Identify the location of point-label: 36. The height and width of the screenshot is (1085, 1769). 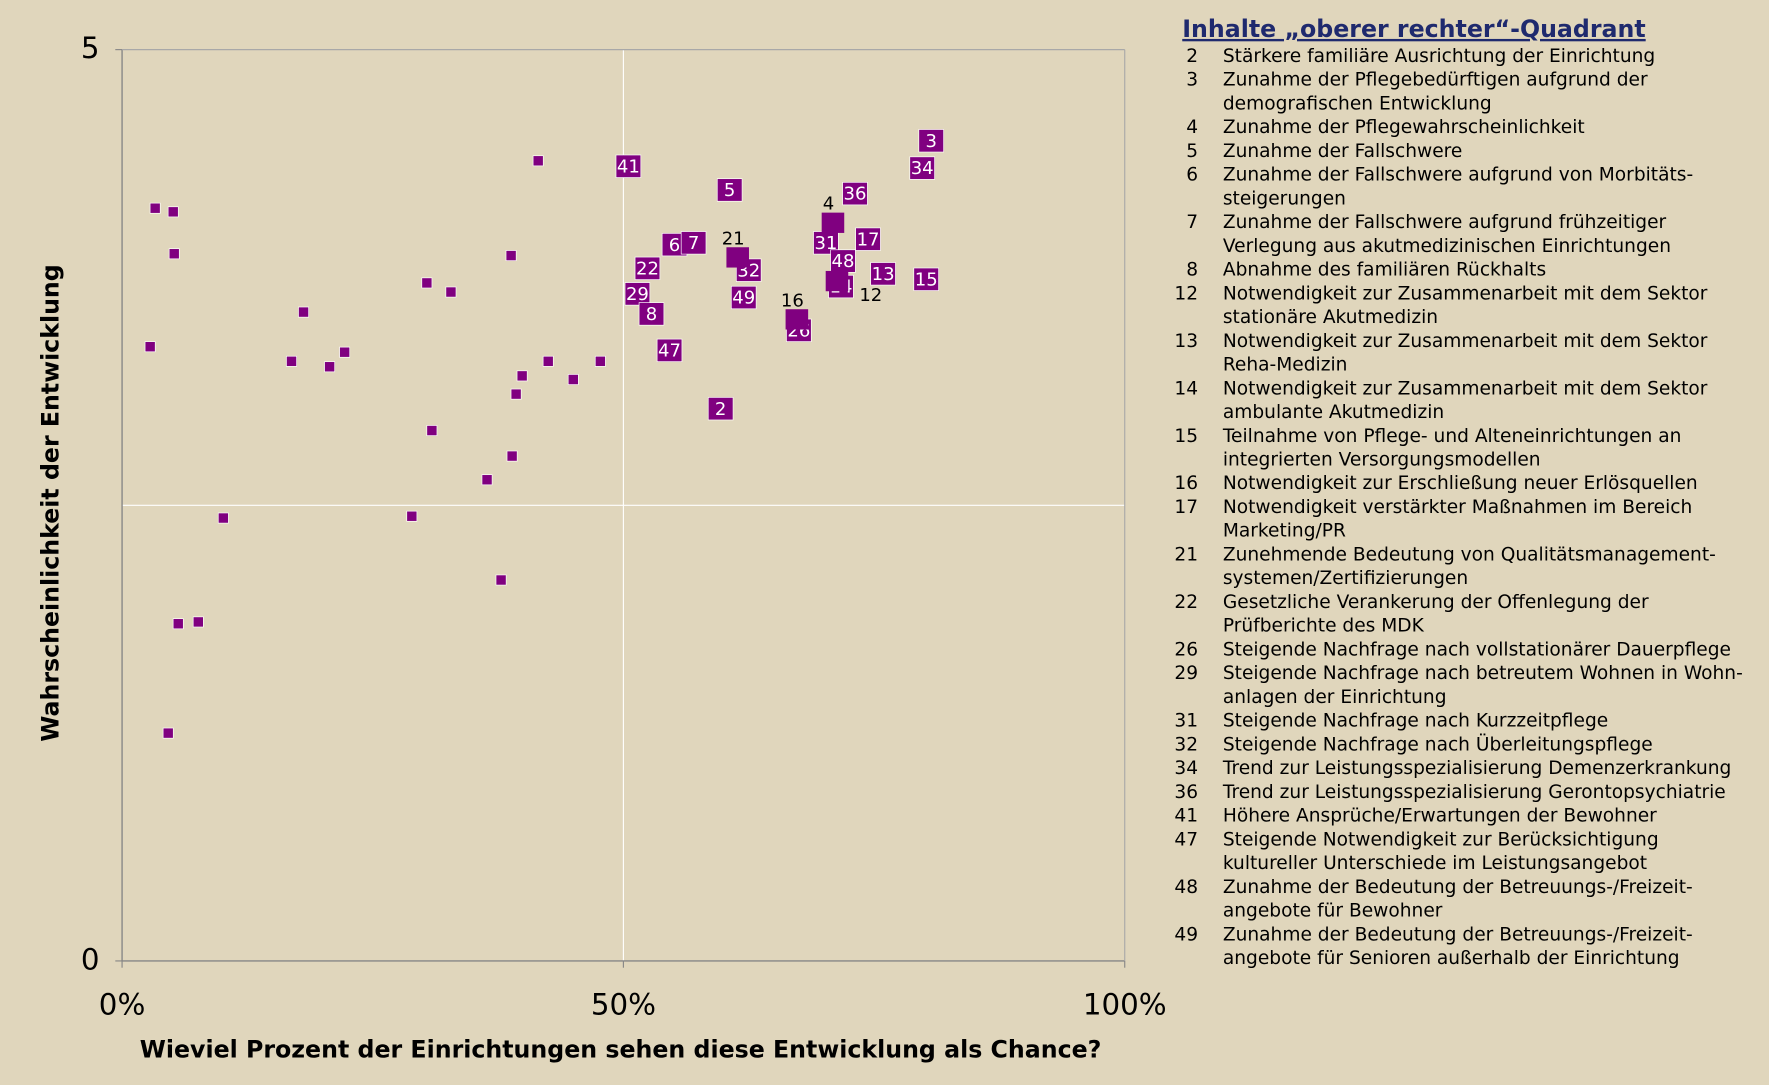
(855, 194).